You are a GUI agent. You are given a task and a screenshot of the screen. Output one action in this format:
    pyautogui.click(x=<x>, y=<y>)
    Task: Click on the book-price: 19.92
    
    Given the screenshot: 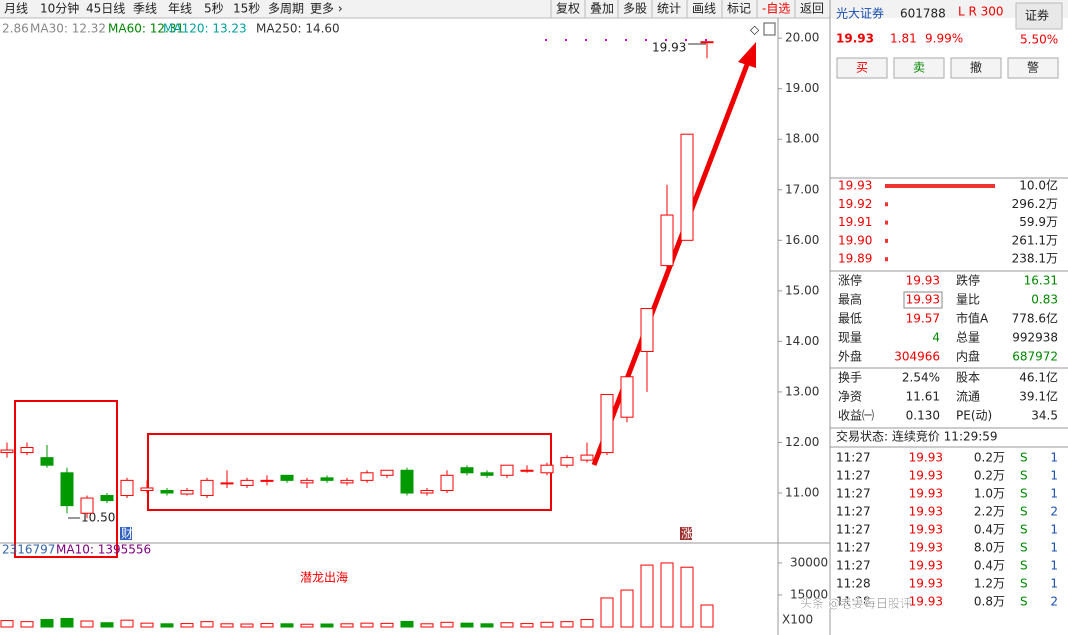 What is the action you would take?
    pyautogui.click(x=855, y=204)
    